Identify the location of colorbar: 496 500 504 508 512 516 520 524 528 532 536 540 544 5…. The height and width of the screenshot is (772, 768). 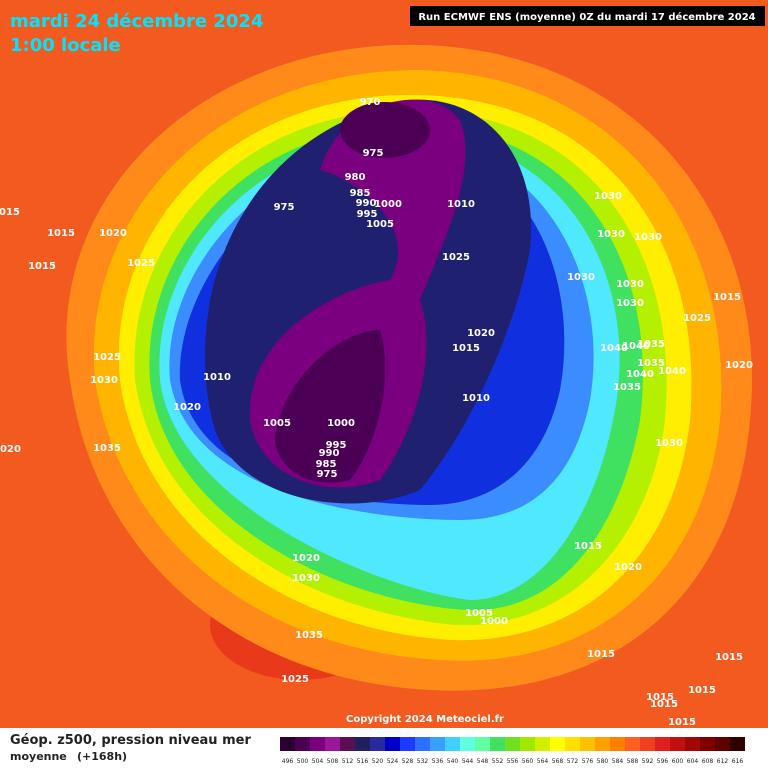
(512, 751).